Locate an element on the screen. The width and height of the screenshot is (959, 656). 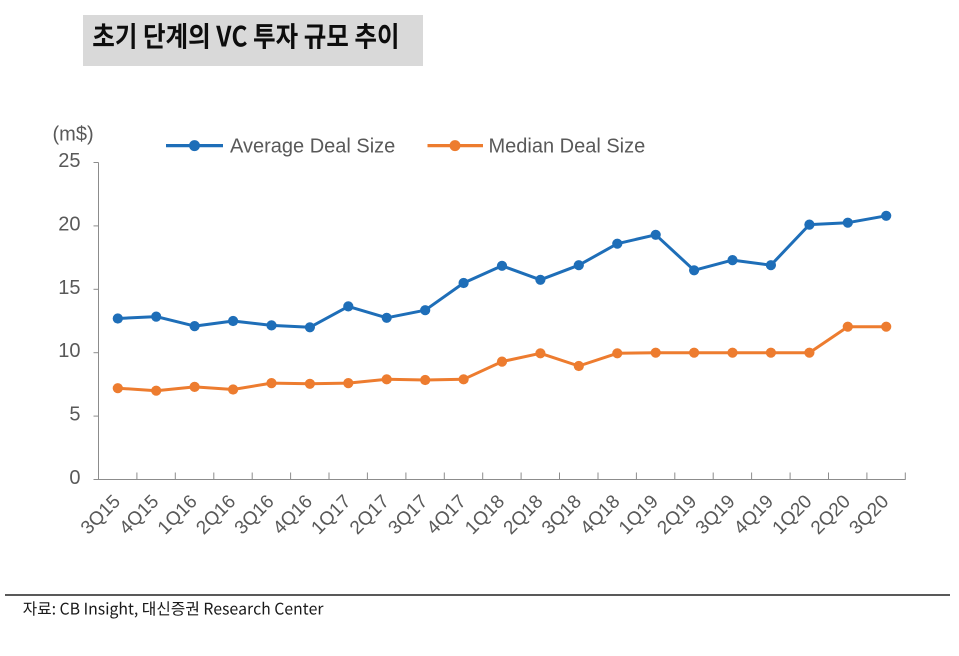
svg-text: 1Q16 is located at coordinates (178, 515).